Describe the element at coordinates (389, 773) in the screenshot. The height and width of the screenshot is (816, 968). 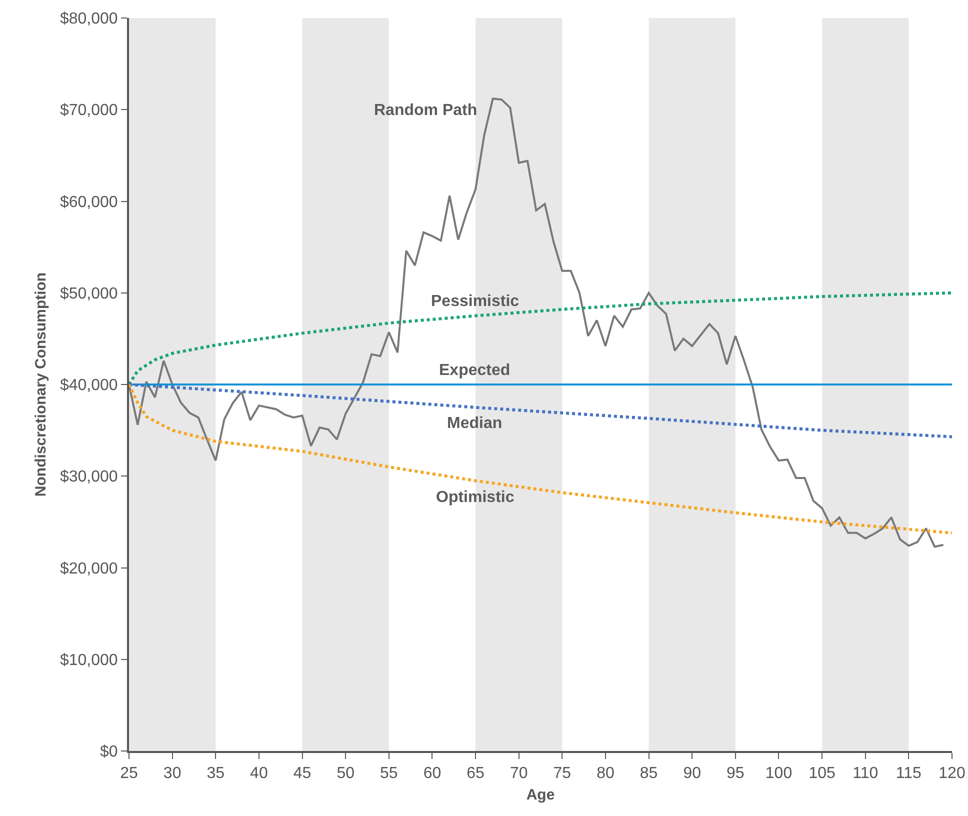
I see `x-tick-label: 55` at that location.